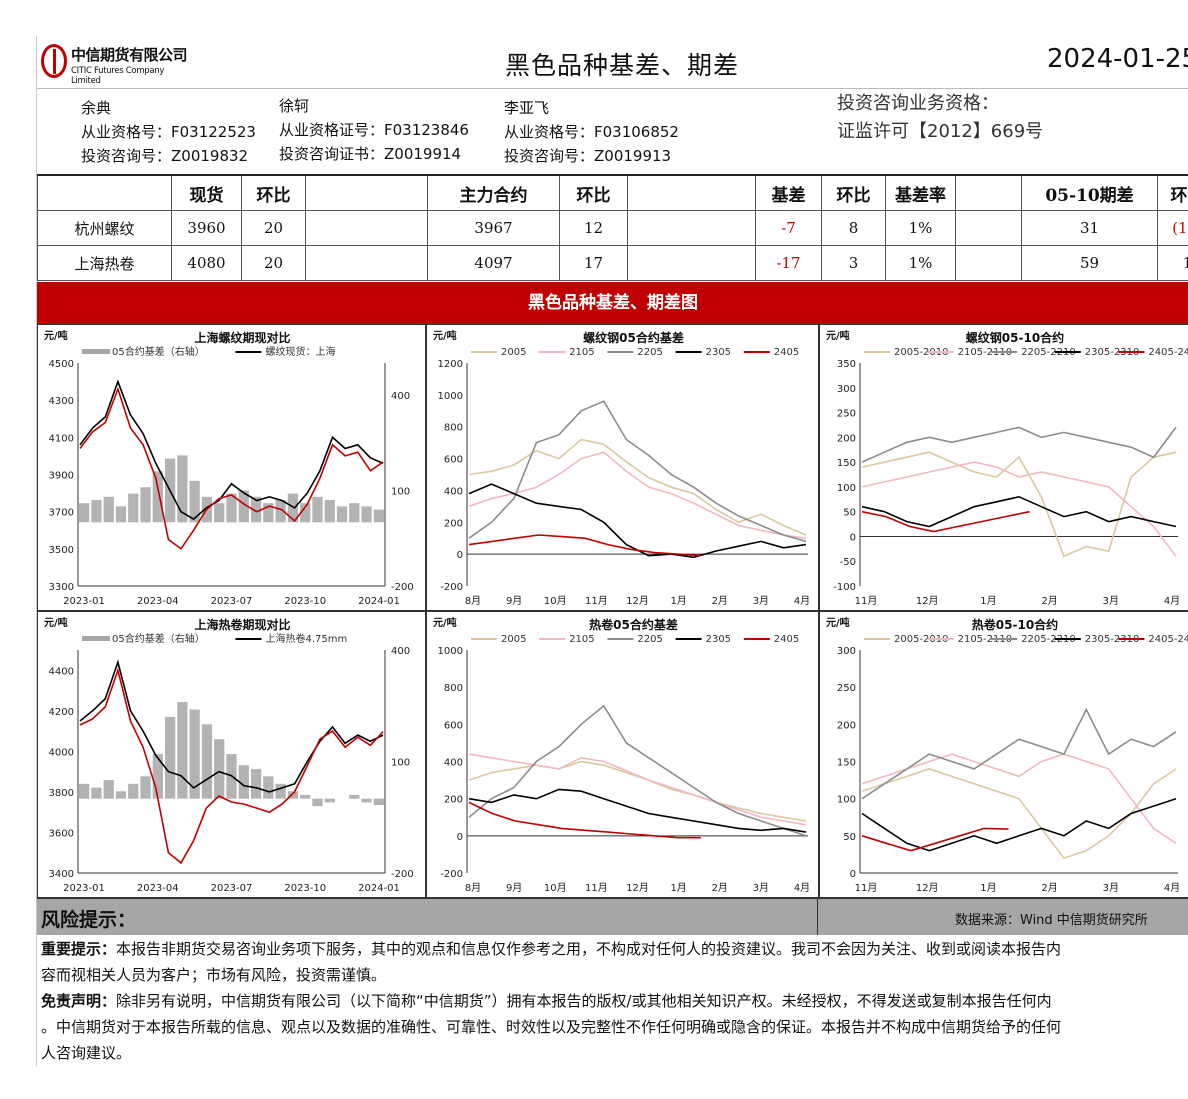 The image size is (1188, 1099). I want to click on legend-label: 2205-2210, so click(1048, 352).